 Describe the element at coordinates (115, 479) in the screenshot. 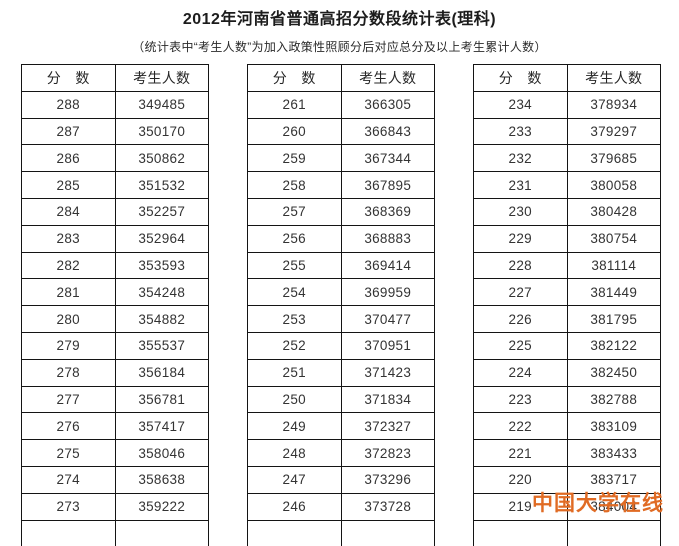

I see `table-row: 274 358638` at that location.